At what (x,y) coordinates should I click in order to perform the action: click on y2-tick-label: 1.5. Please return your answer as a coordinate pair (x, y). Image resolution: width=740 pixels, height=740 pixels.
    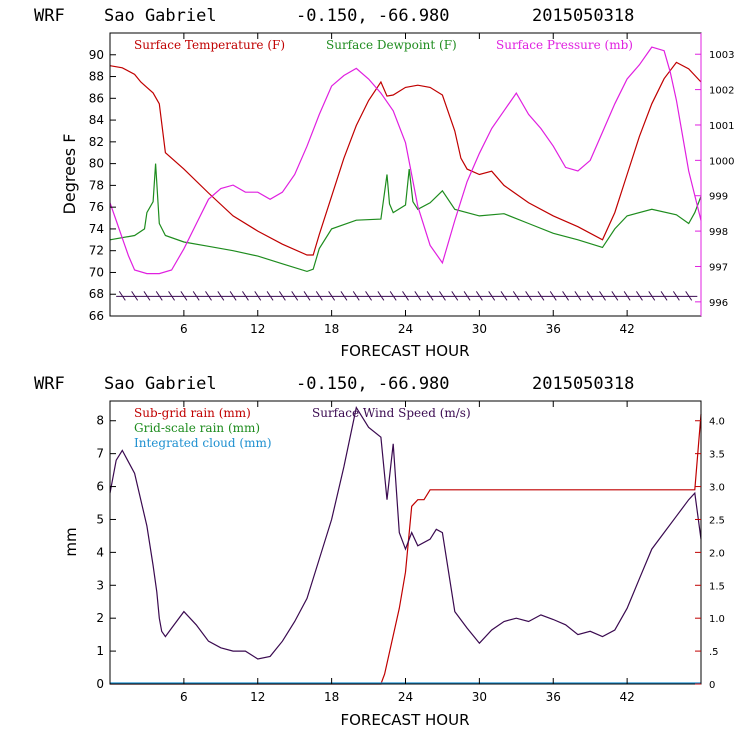
    Looking at the image, I should click on (717, 586).